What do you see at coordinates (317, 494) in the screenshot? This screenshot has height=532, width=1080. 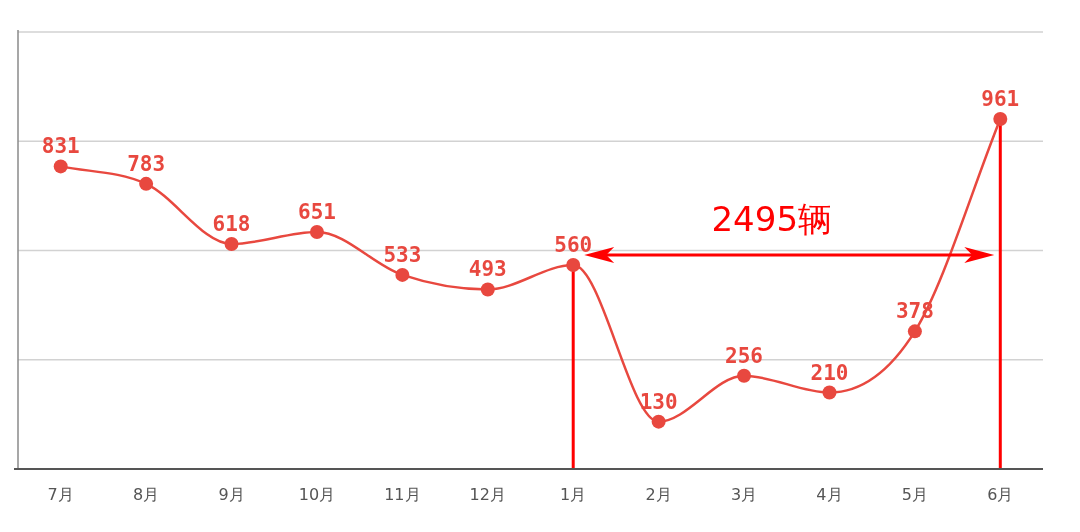 I see `x-tick-label: 10月` at bounding box center [317, 494].